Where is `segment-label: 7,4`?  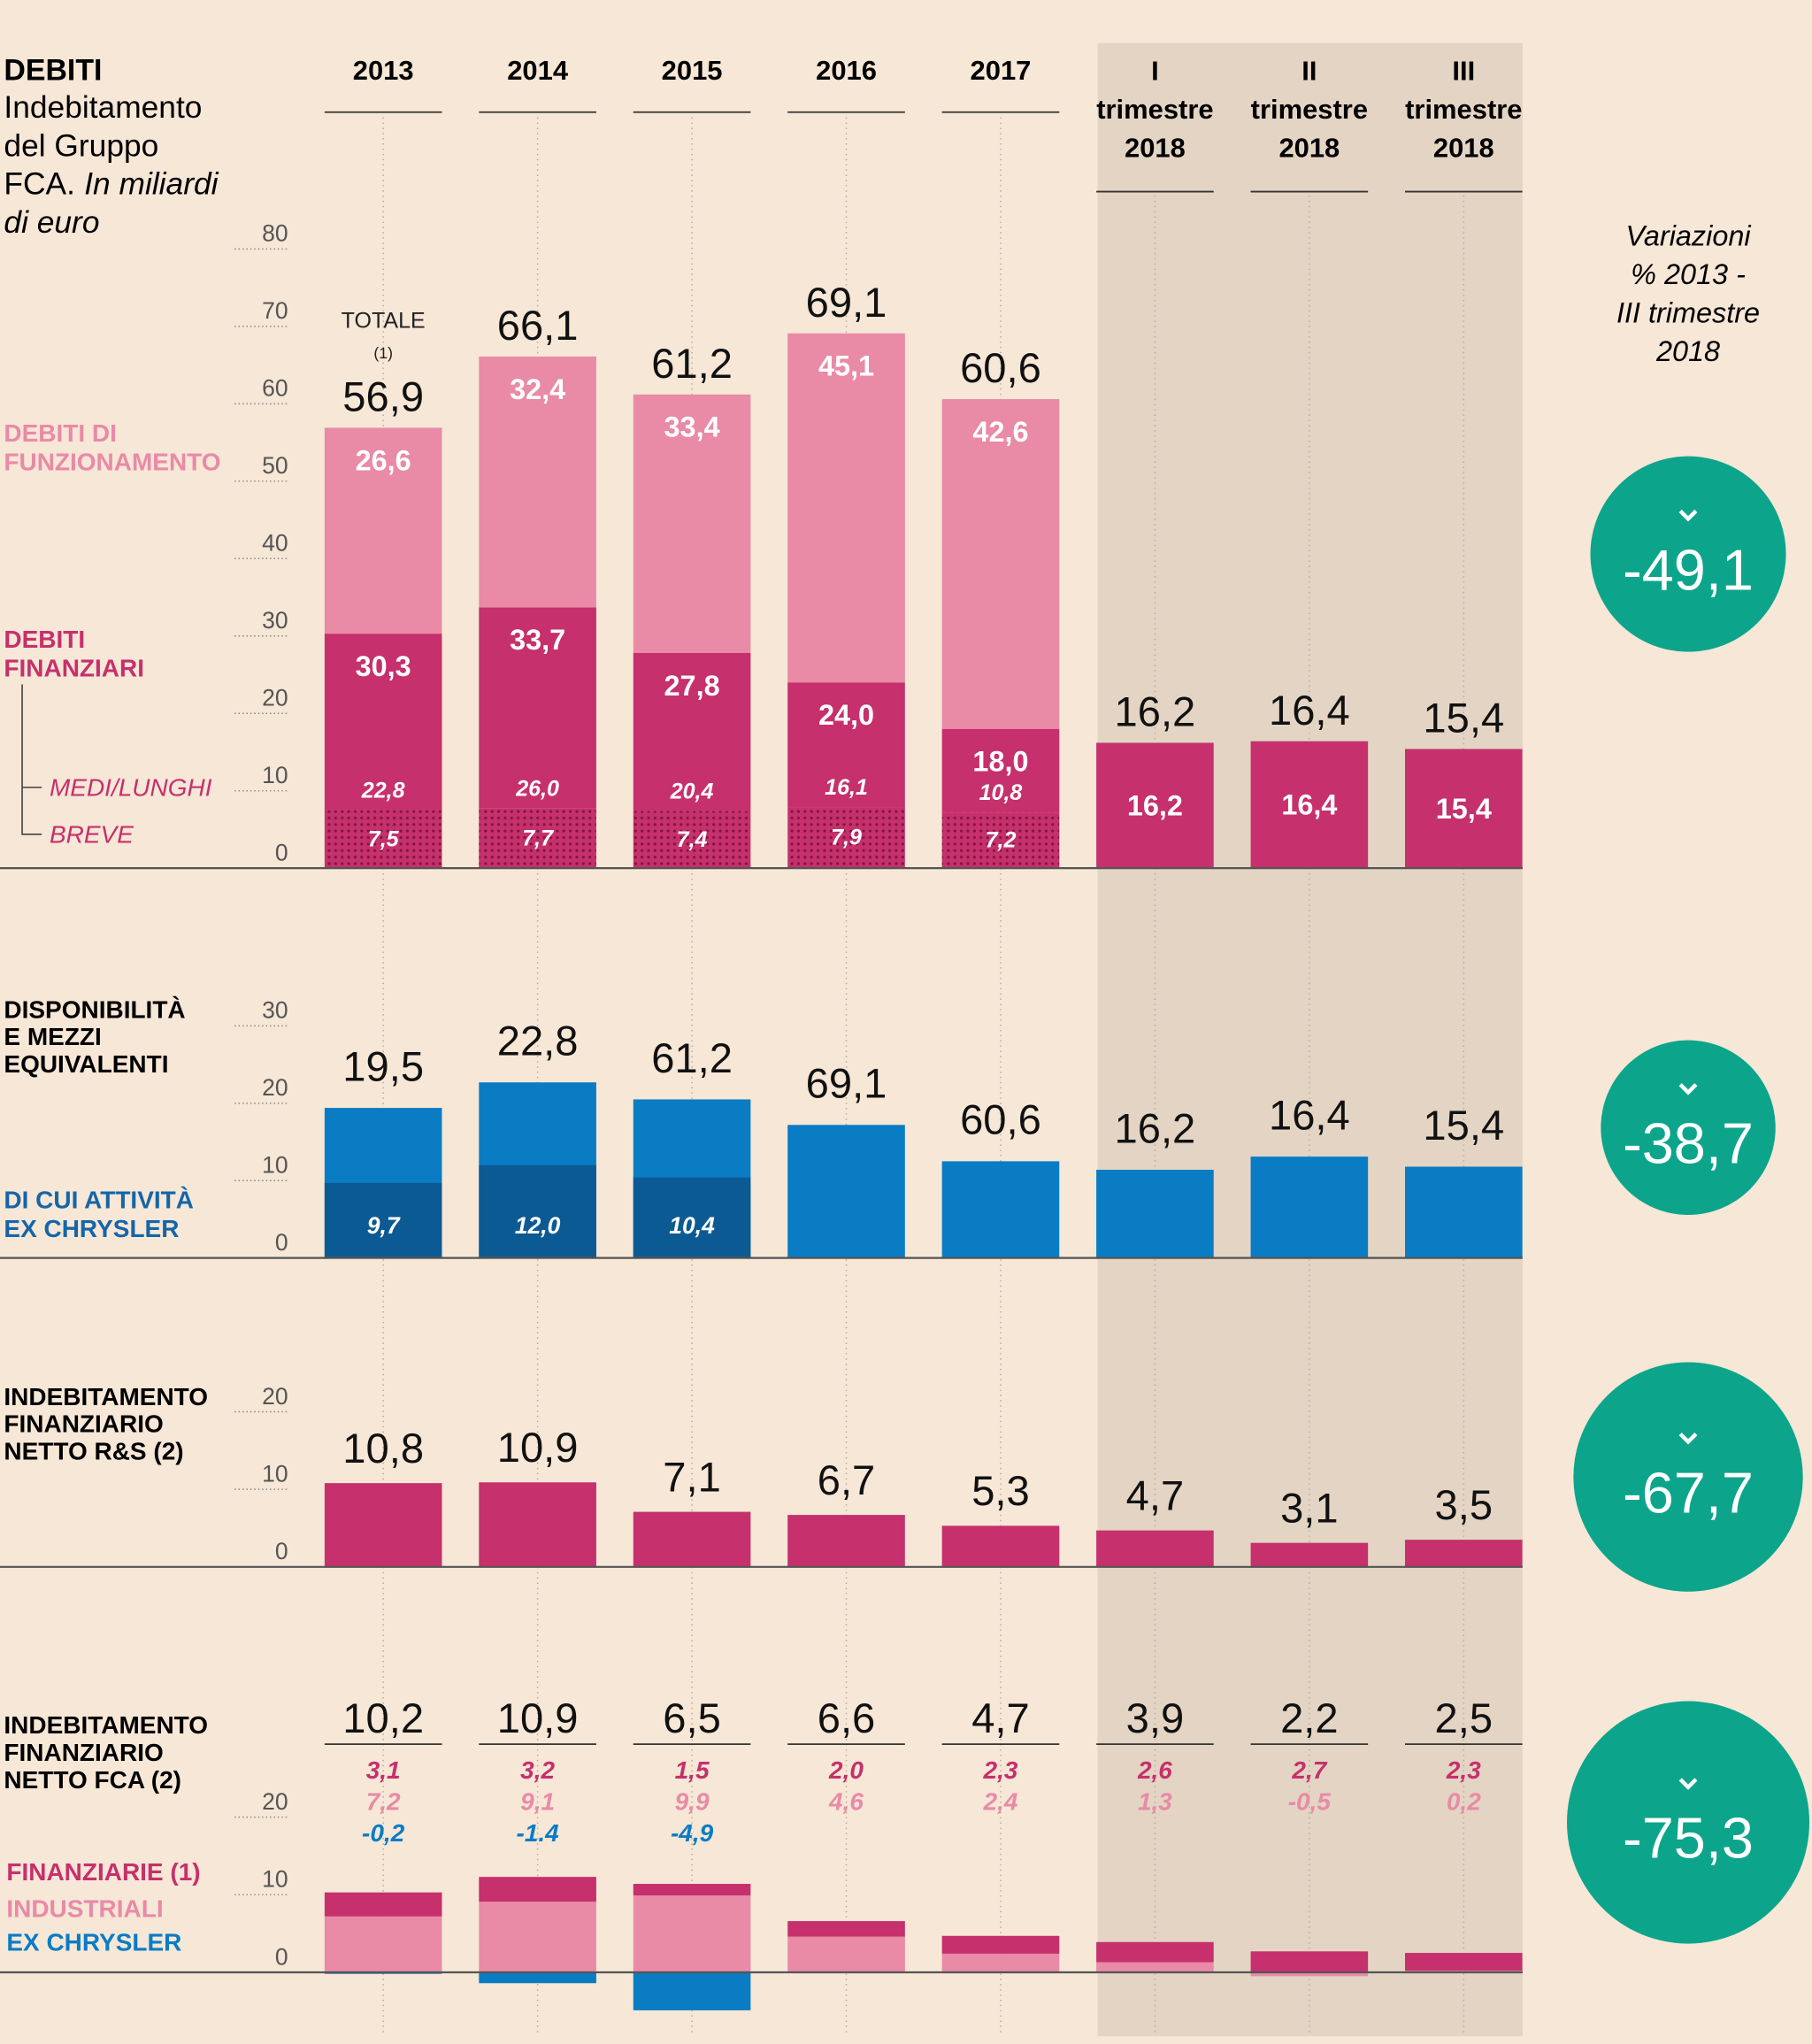
segment-label: 7,4 is located at coordinates (692, 840).